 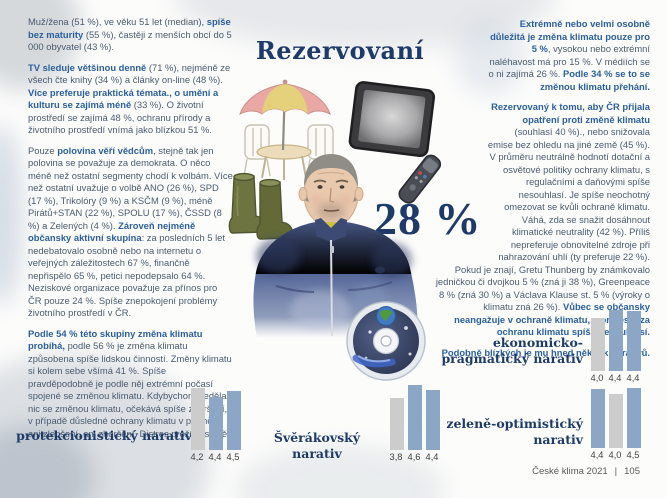 I want to click on page-footer: České klima 2021 | 105, so click(x=586, y=471).